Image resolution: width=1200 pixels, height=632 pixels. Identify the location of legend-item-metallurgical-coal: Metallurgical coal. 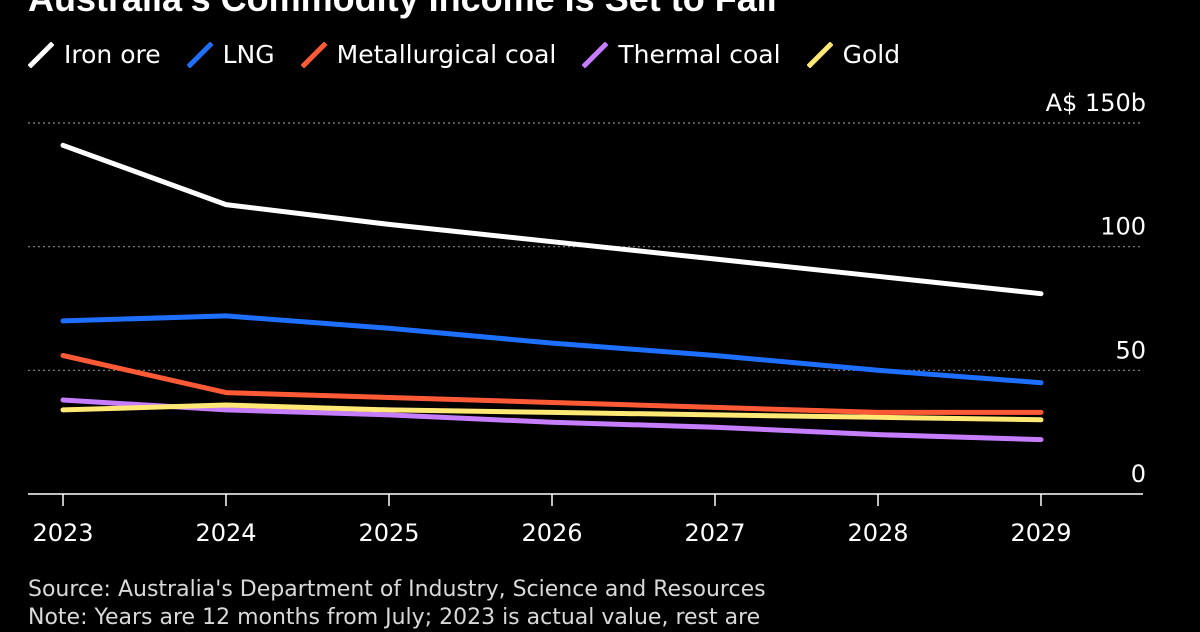
(428, 54).